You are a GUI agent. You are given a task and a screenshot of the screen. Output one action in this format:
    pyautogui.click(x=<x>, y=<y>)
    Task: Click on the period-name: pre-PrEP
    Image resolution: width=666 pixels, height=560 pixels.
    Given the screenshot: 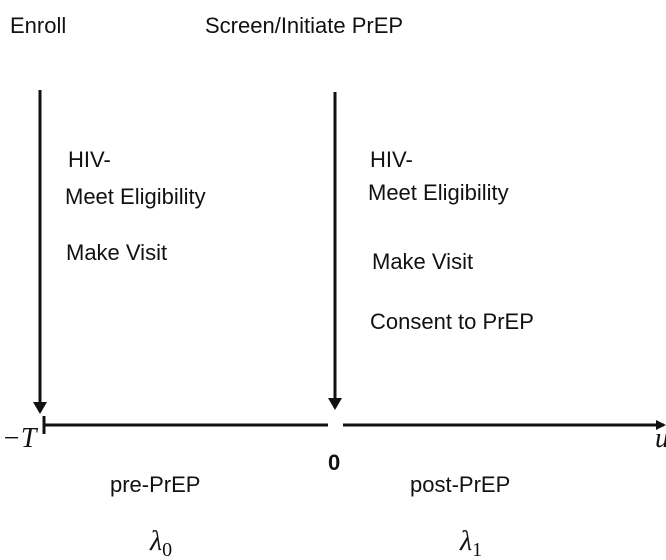 What is the action you would take?
    pyautogui.click(x=155, y=484)
    